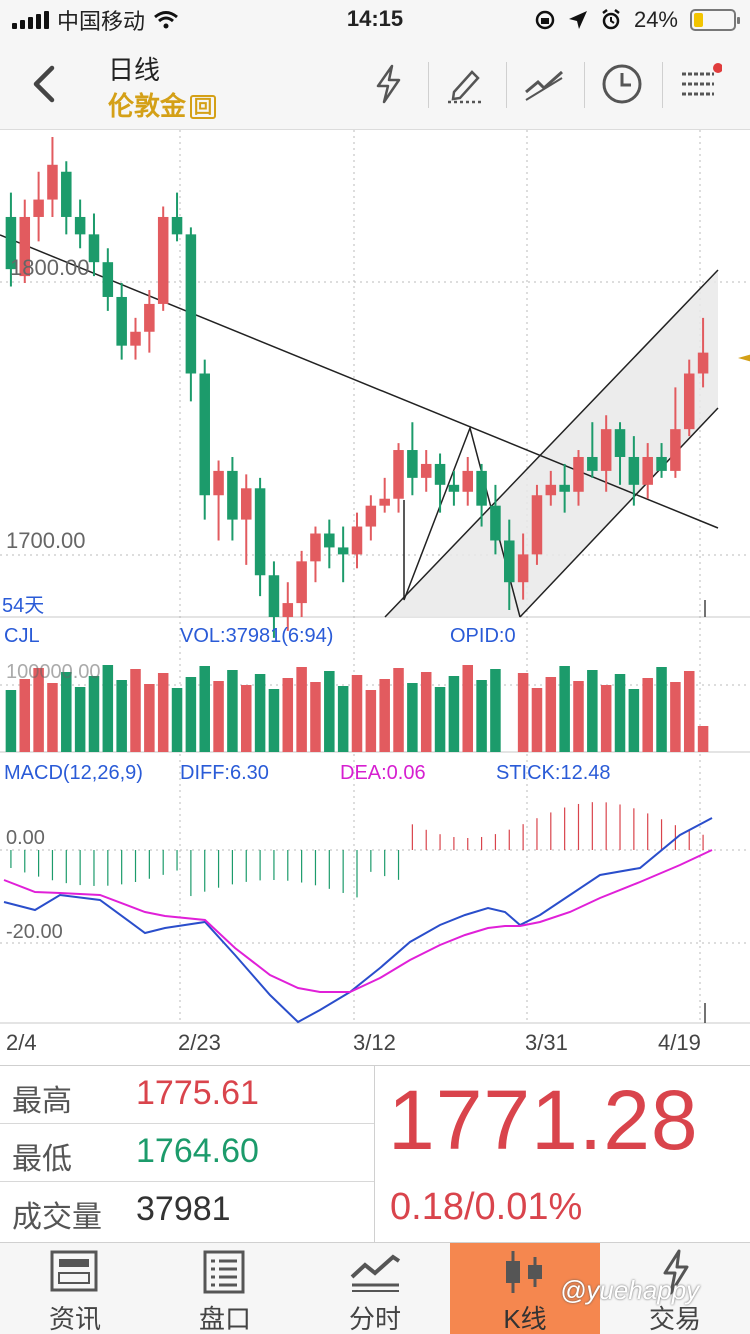 Image resolution: width=750 pixels, height=1334 pixels. I want to click on tab-trade: 交易, so click(675, 1288).